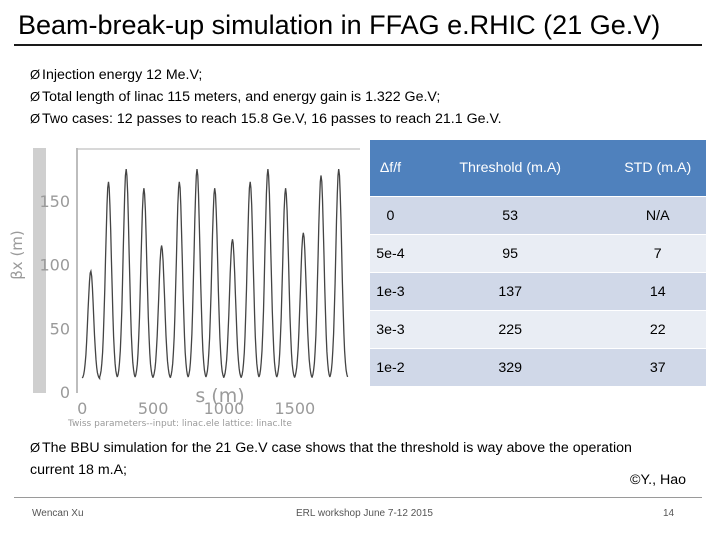  I want to click on x-tick-label: 1000, so click(224, 408).